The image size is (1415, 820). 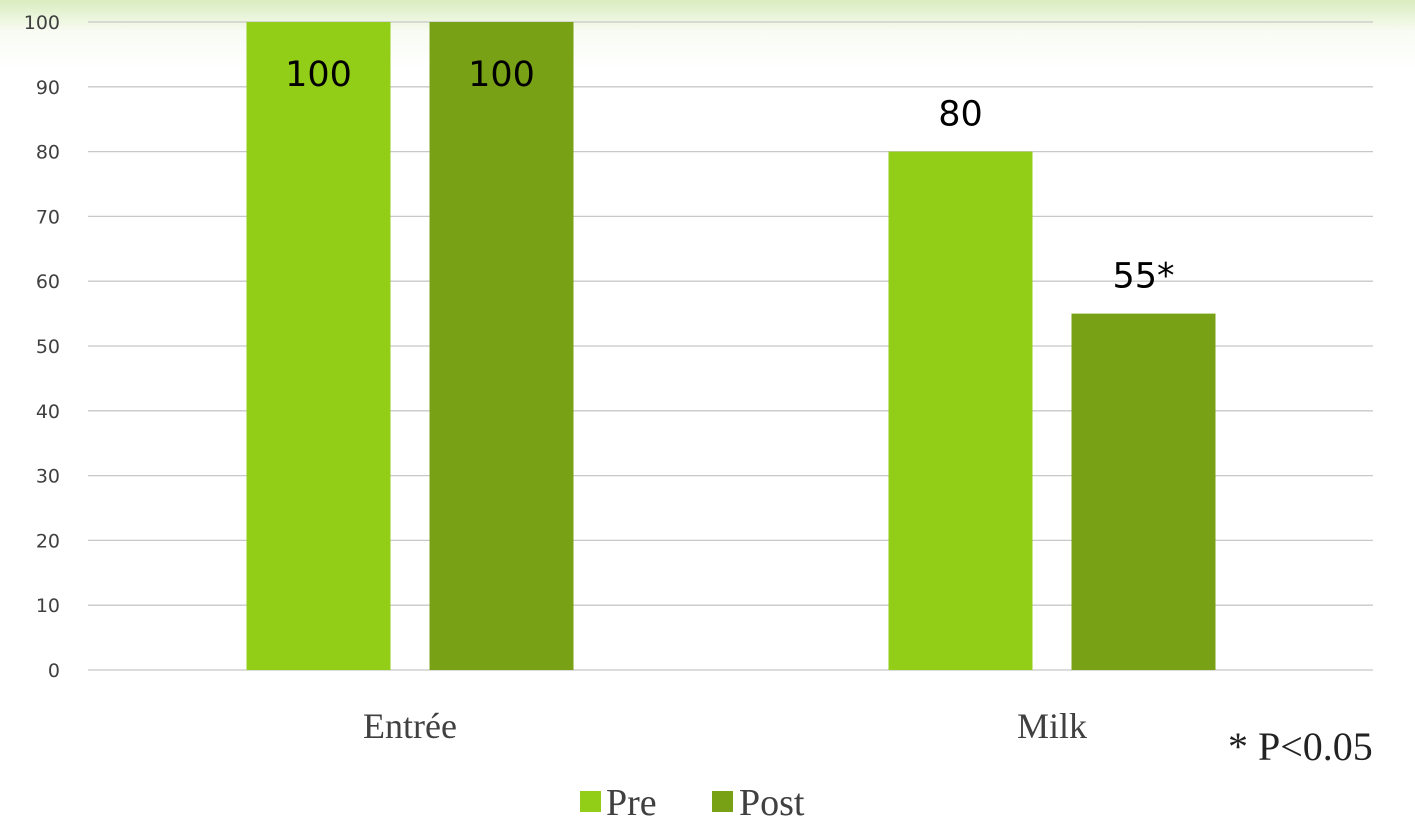 I want to click on legend-label-pre: Pre, so click(x=631, y=801).